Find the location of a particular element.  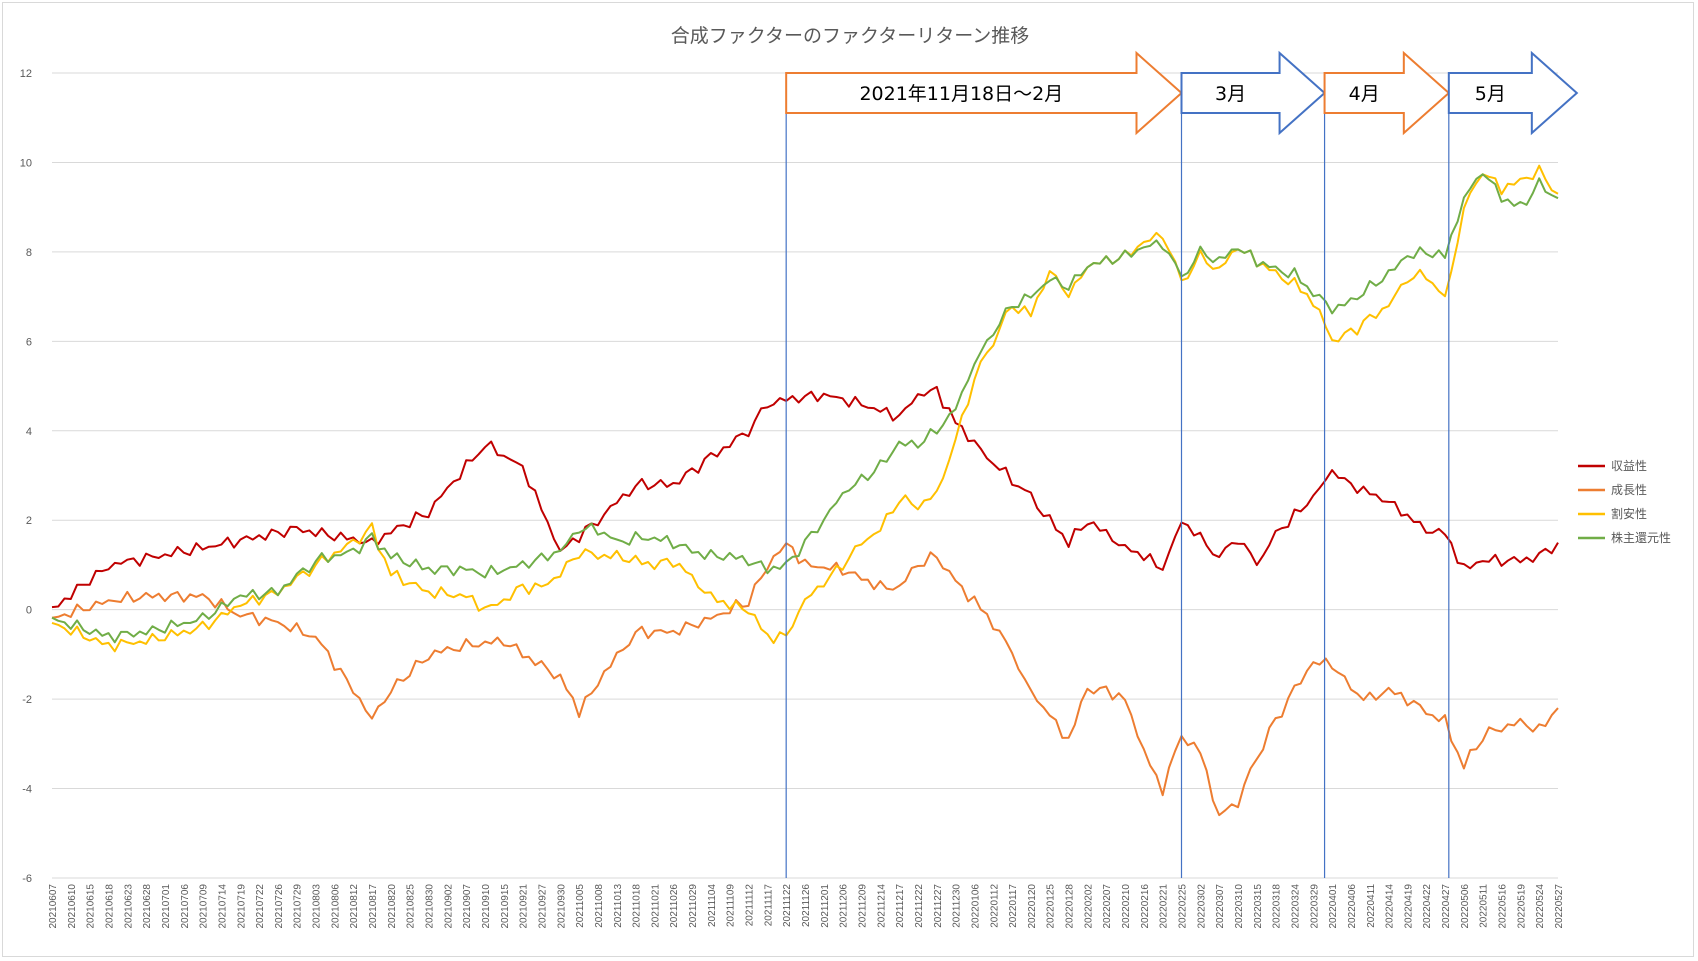

x-tick-label: 20220120 is located at coordinates (1032, 906).